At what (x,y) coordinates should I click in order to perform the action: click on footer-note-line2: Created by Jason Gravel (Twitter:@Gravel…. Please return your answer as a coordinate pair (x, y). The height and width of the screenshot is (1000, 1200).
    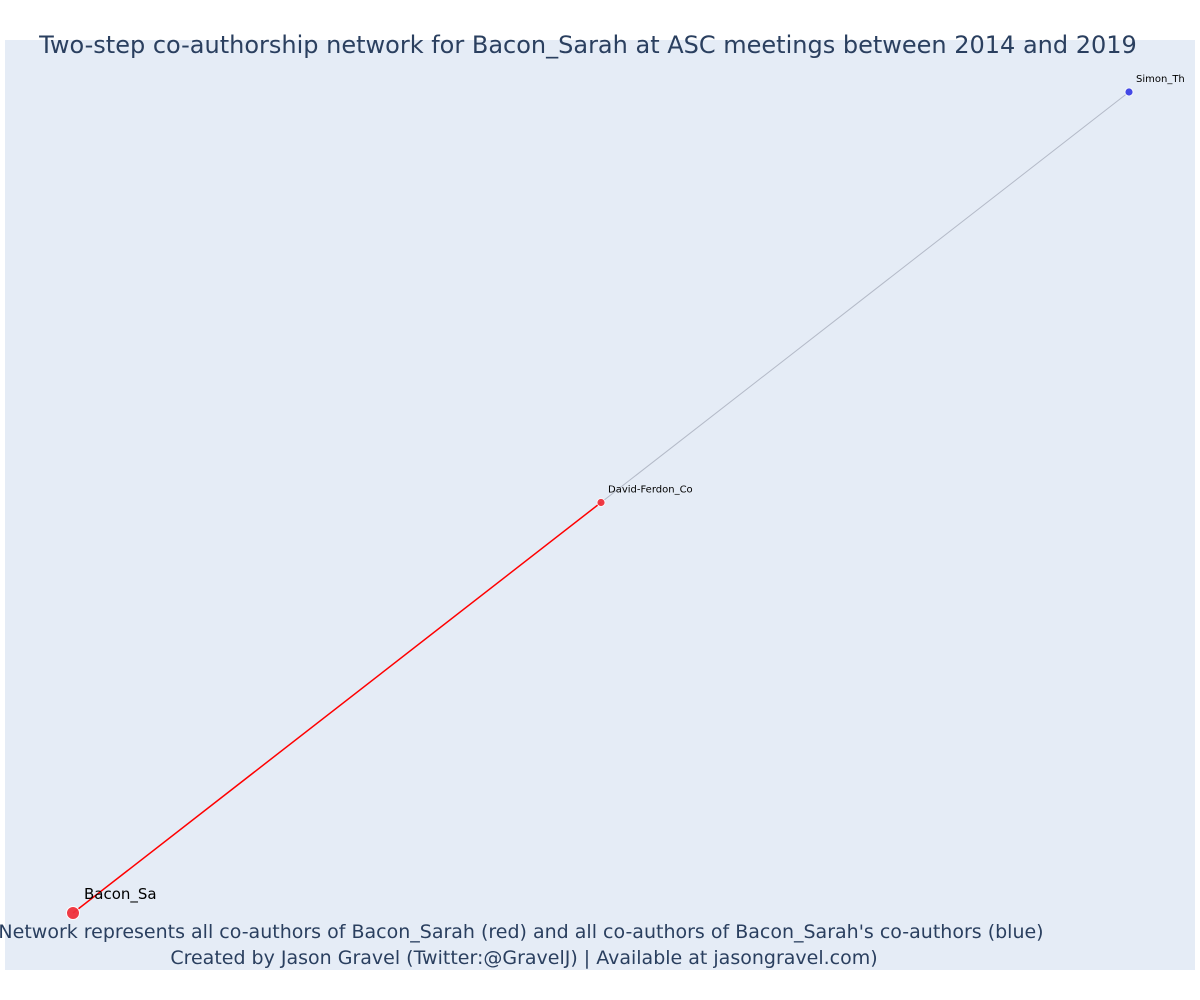
    Looking at the image, I should click on (523, 958).